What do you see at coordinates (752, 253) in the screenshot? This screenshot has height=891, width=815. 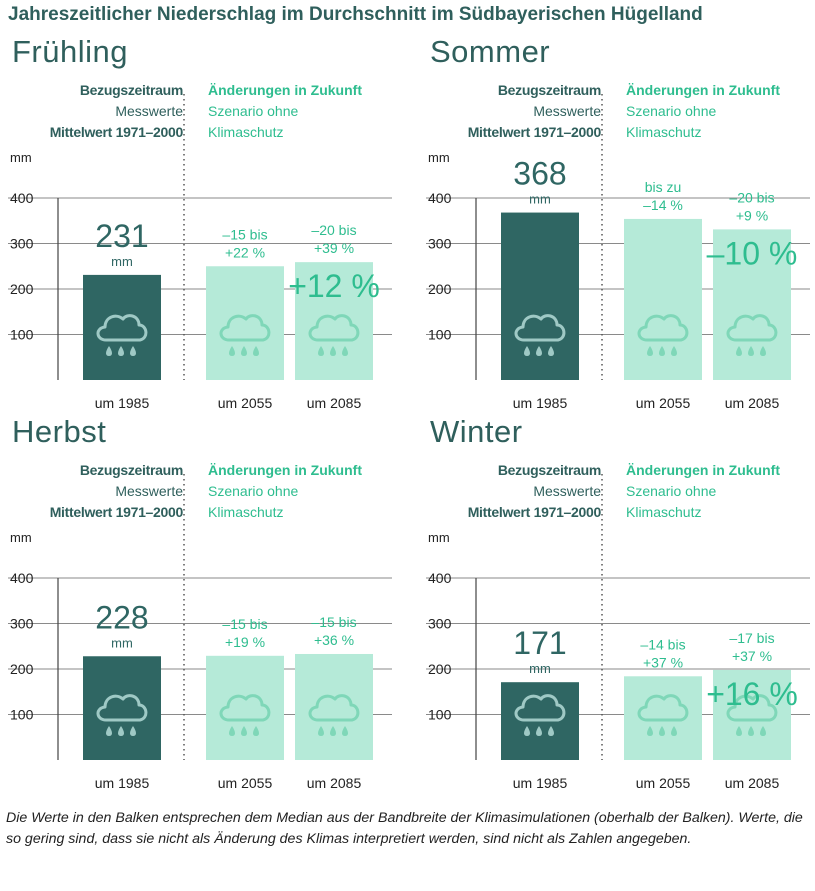 I see `median-label: –10 %` at bounding box center [752, 253].